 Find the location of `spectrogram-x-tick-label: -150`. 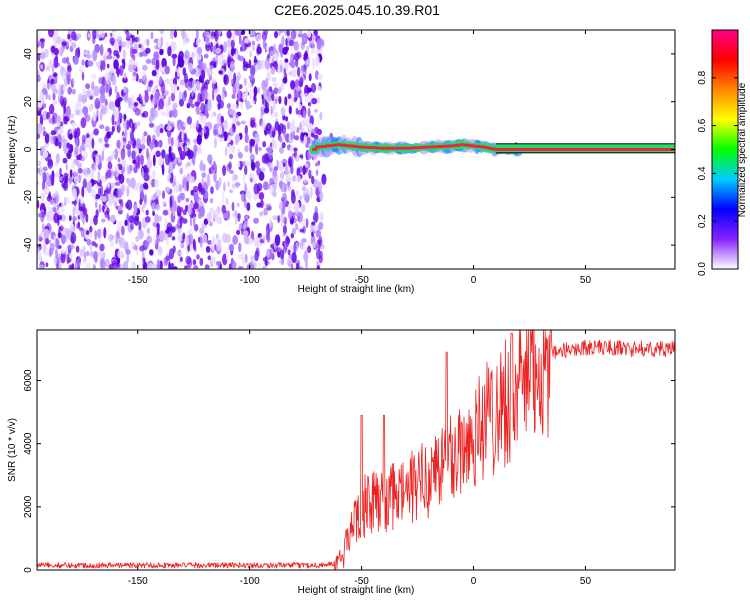

spectrogram-x-tick-label: -150 is located at coordinates (138, 280).